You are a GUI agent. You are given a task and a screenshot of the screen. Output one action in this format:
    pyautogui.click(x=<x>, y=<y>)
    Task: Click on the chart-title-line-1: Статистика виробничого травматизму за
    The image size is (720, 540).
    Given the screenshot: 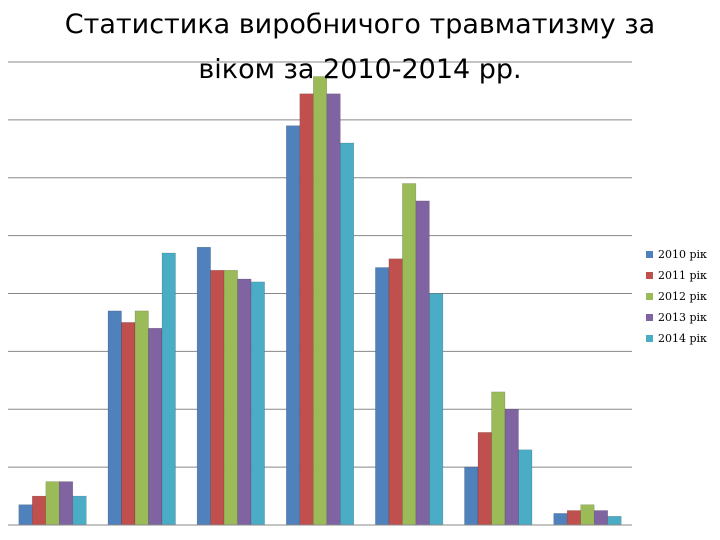 What is the action you would take?
    pyautogui.click(x=360, y=24)
    